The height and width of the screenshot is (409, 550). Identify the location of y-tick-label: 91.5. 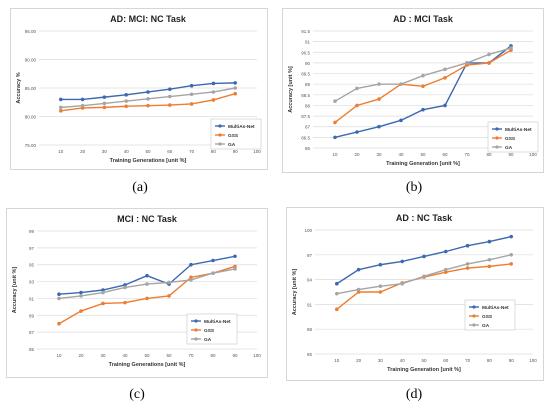
(305, 31).